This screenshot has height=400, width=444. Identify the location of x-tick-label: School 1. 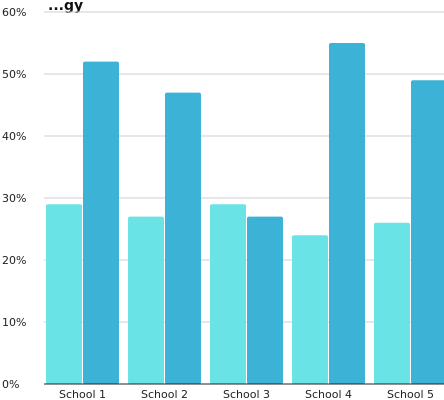
(82, 394).